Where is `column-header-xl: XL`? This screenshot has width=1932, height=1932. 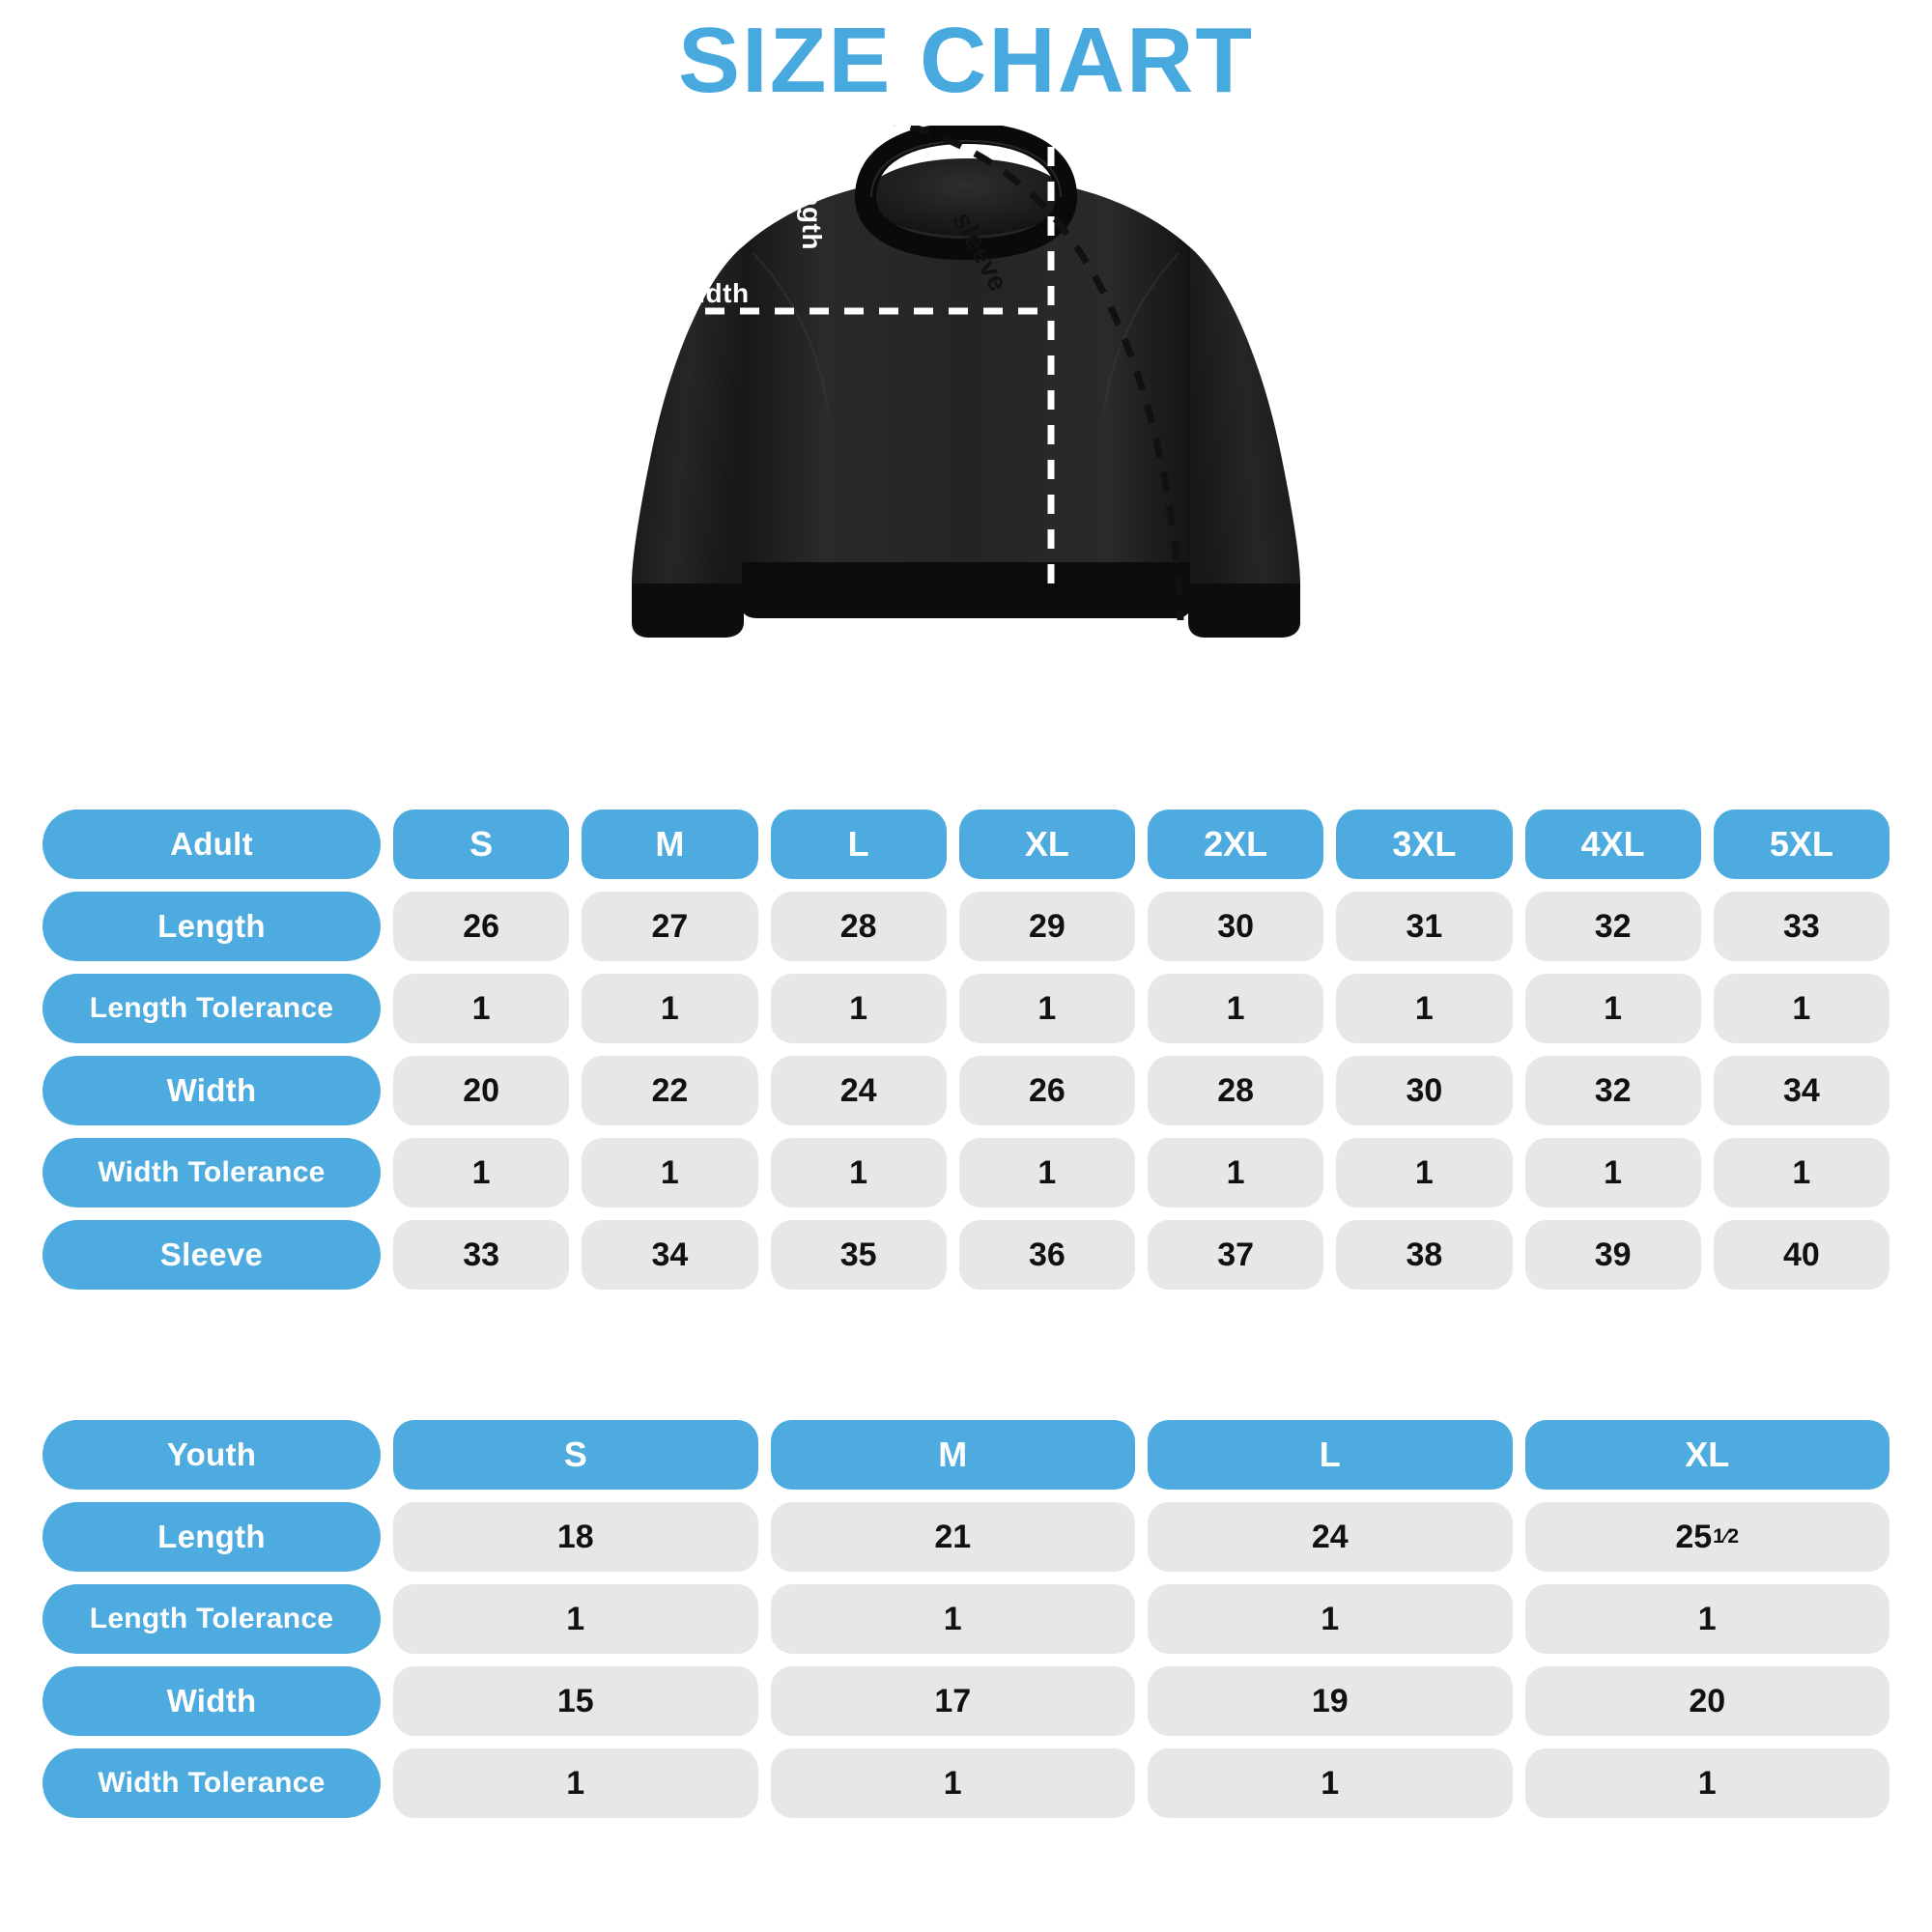
column-header-xl: XL is located at coordinates (1046, 844).